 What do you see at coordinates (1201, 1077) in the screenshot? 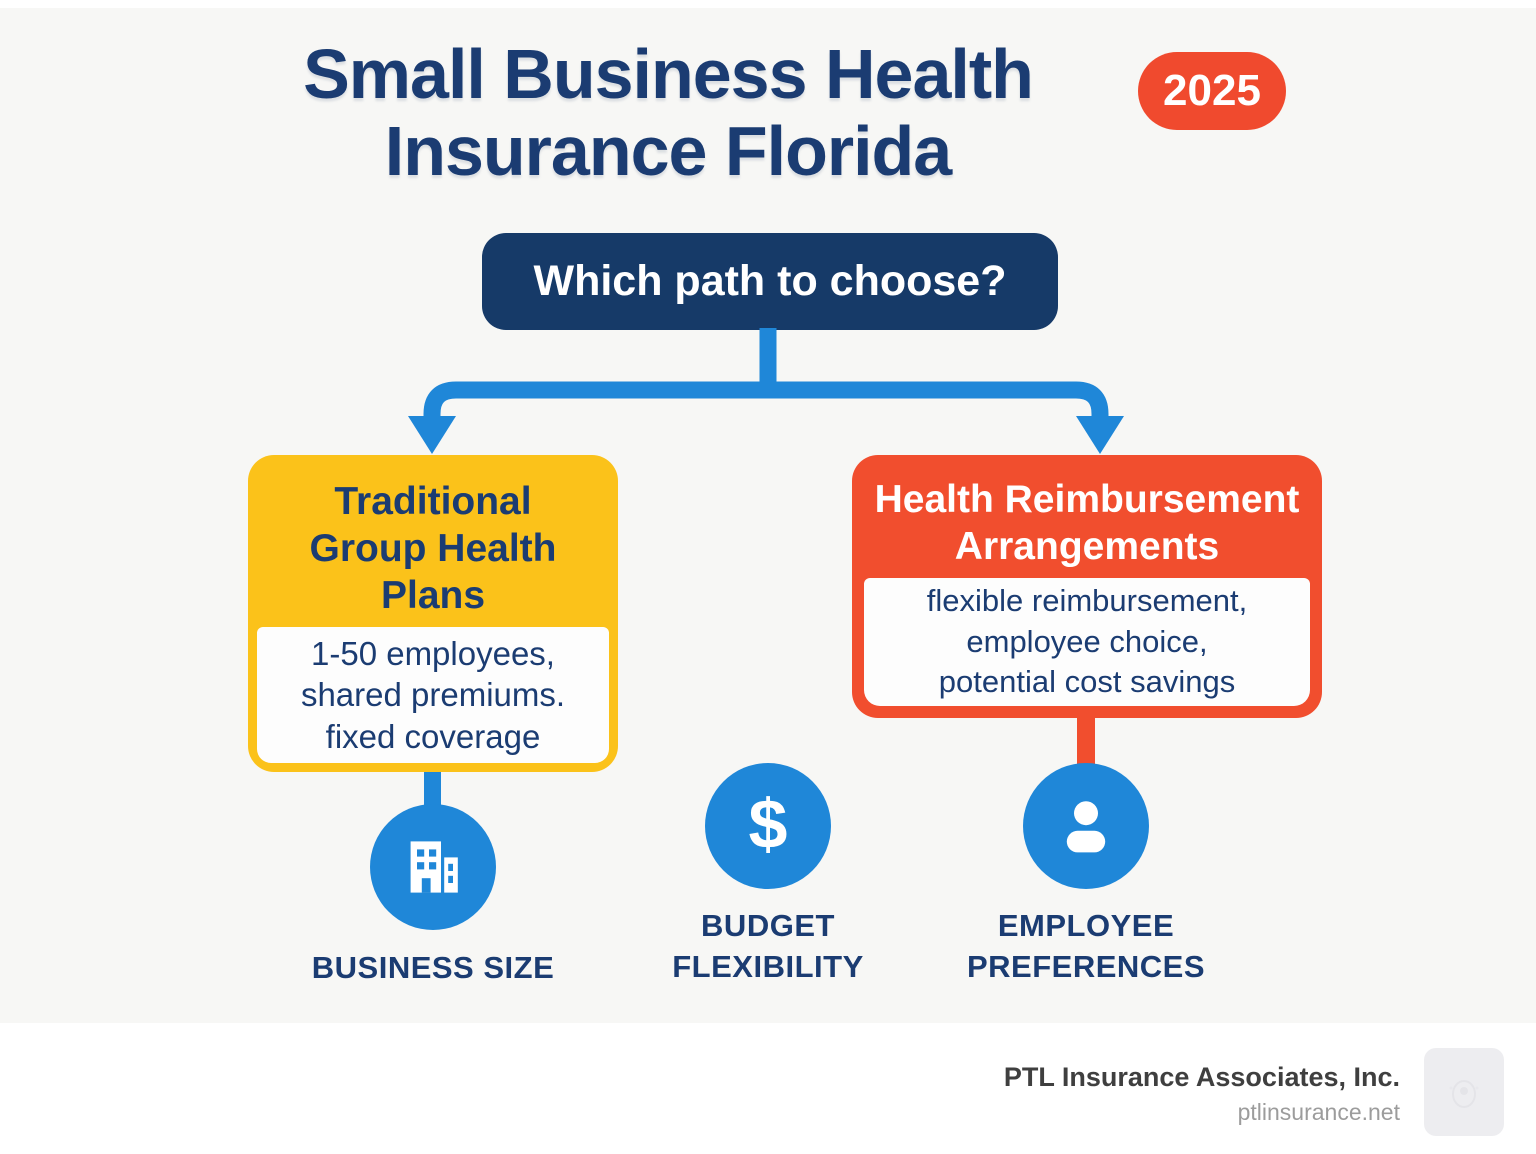
I see `footer-company-name: PTL Insurance Associates, Inc.` at bounding box center [1201, 1077].